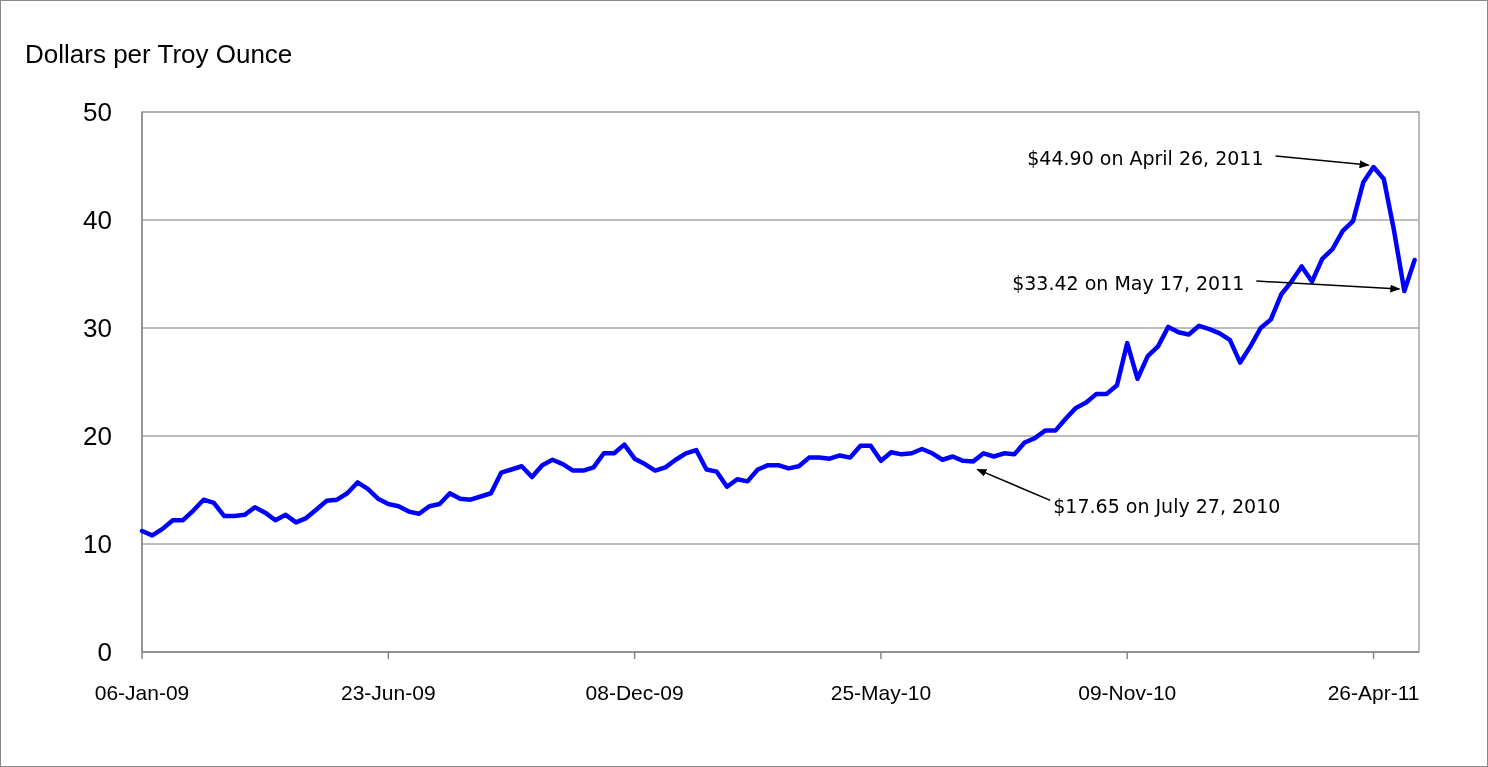 The width and height of the screenshot is (1488, 767). I want to click on x-tick-label: 06-Jan-09, so click(142, 692).